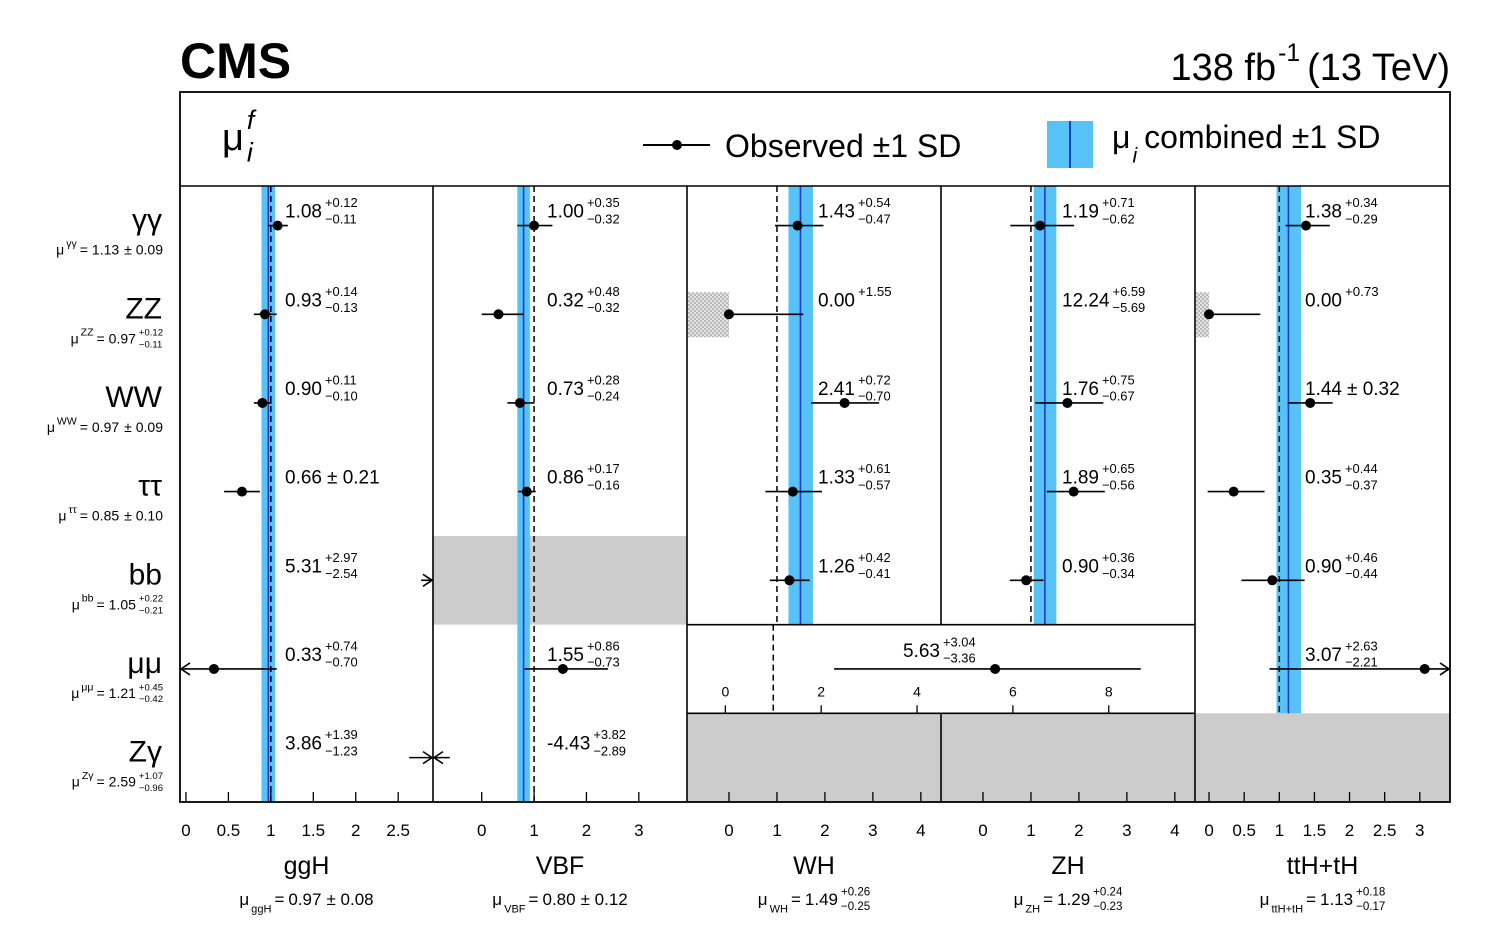 The image size is (1495, 936). I want to click on label-part: 1.19, so click(1080, 212).